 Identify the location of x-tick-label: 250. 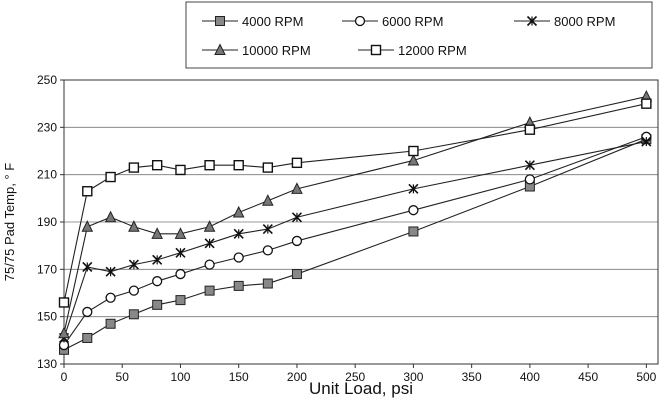
(355, 377).